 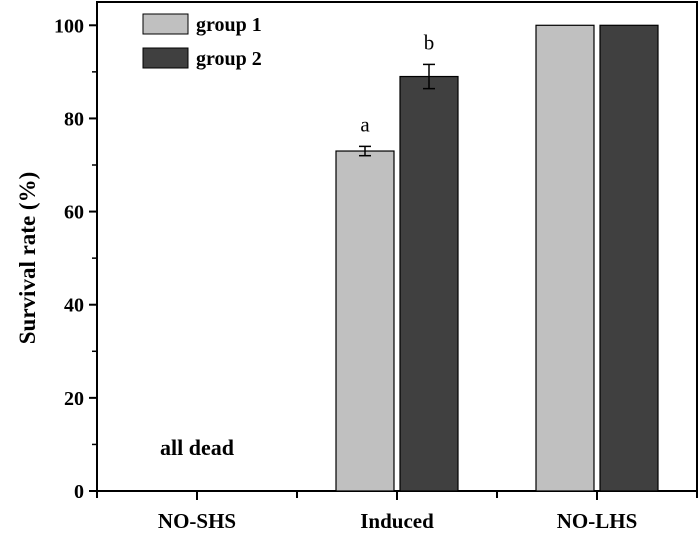 What do you see at coordinates (69, 26) in the screenshot?
I see `y-tick-label: 100` at bounding box center [69, 26].